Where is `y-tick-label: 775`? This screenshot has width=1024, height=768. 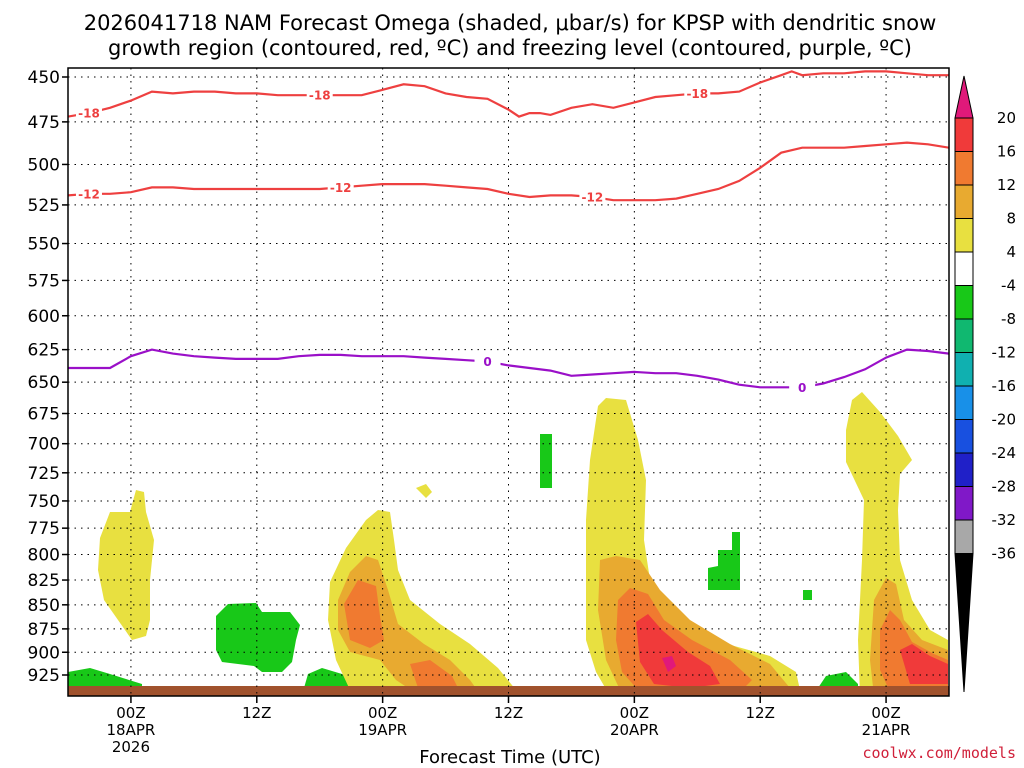
y-tick-label: 775 is located at coordinates (44, 529).